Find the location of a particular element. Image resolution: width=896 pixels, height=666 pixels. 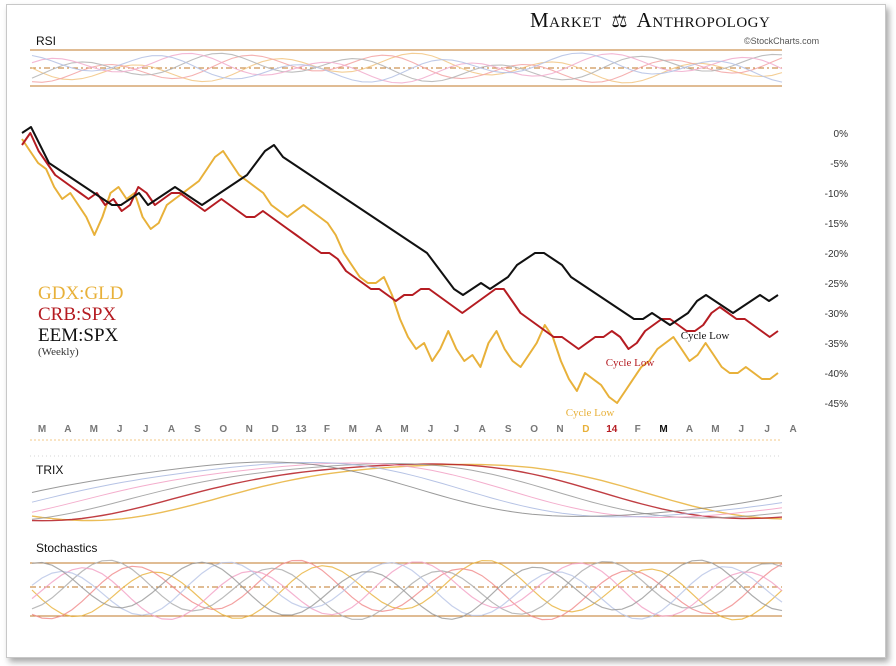

legend-item-eem-spx: EEM:SPX is located at coordinates (78, 335).